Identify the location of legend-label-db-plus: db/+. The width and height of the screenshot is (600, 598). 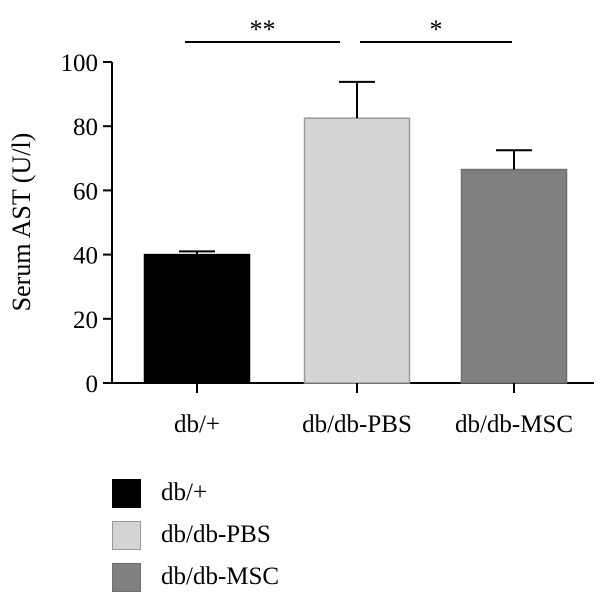
(184, 492).